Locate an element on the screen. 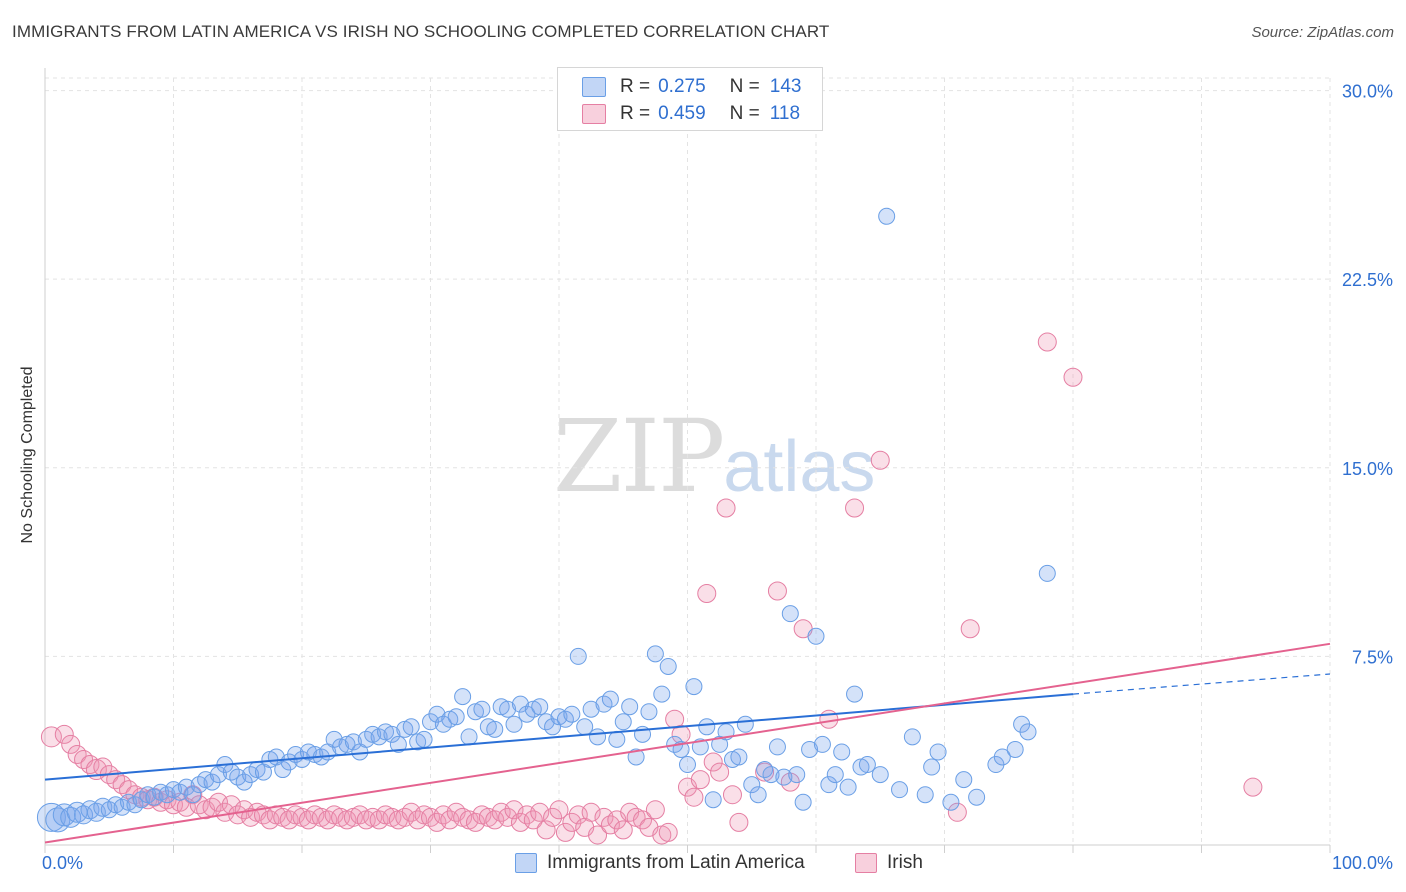 Image resolution: width=1406 pixels, height=892 pixels. bottom-legend-label: Irish is located at coordinates (905, 862).